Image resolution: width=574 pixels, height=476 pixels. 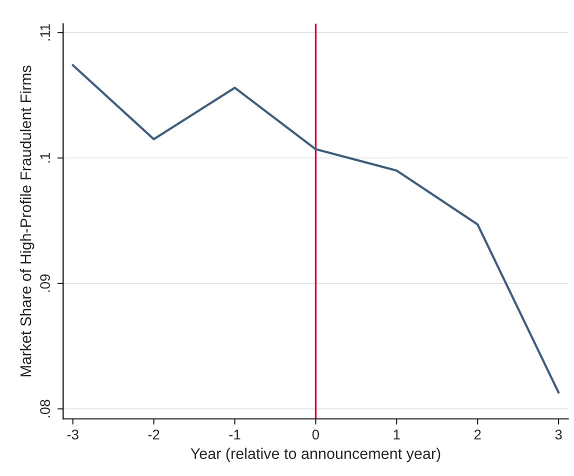 What do you see at coordinates (234, 435) in the screenshot?
I see `x-tick-label: -1` at bounding box center [234, 435].